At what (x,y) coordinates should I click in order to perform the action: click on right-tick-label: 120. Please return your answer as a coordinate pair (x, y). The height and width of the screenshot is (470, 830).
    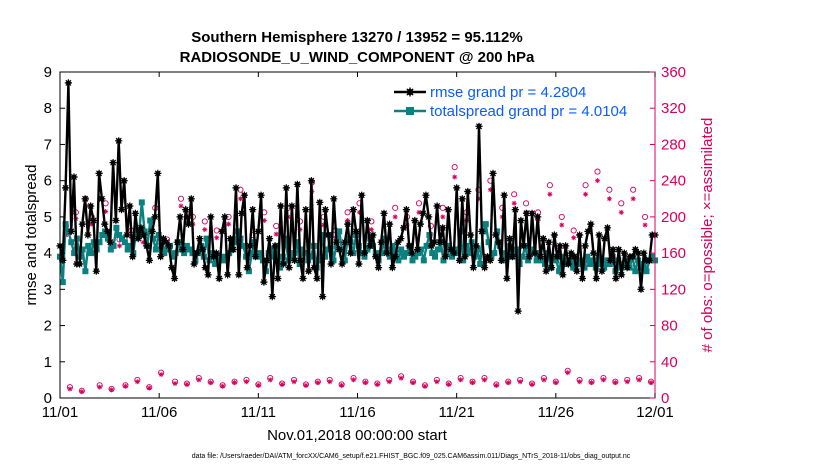
    Looking at the image, I should click on (673, 289).